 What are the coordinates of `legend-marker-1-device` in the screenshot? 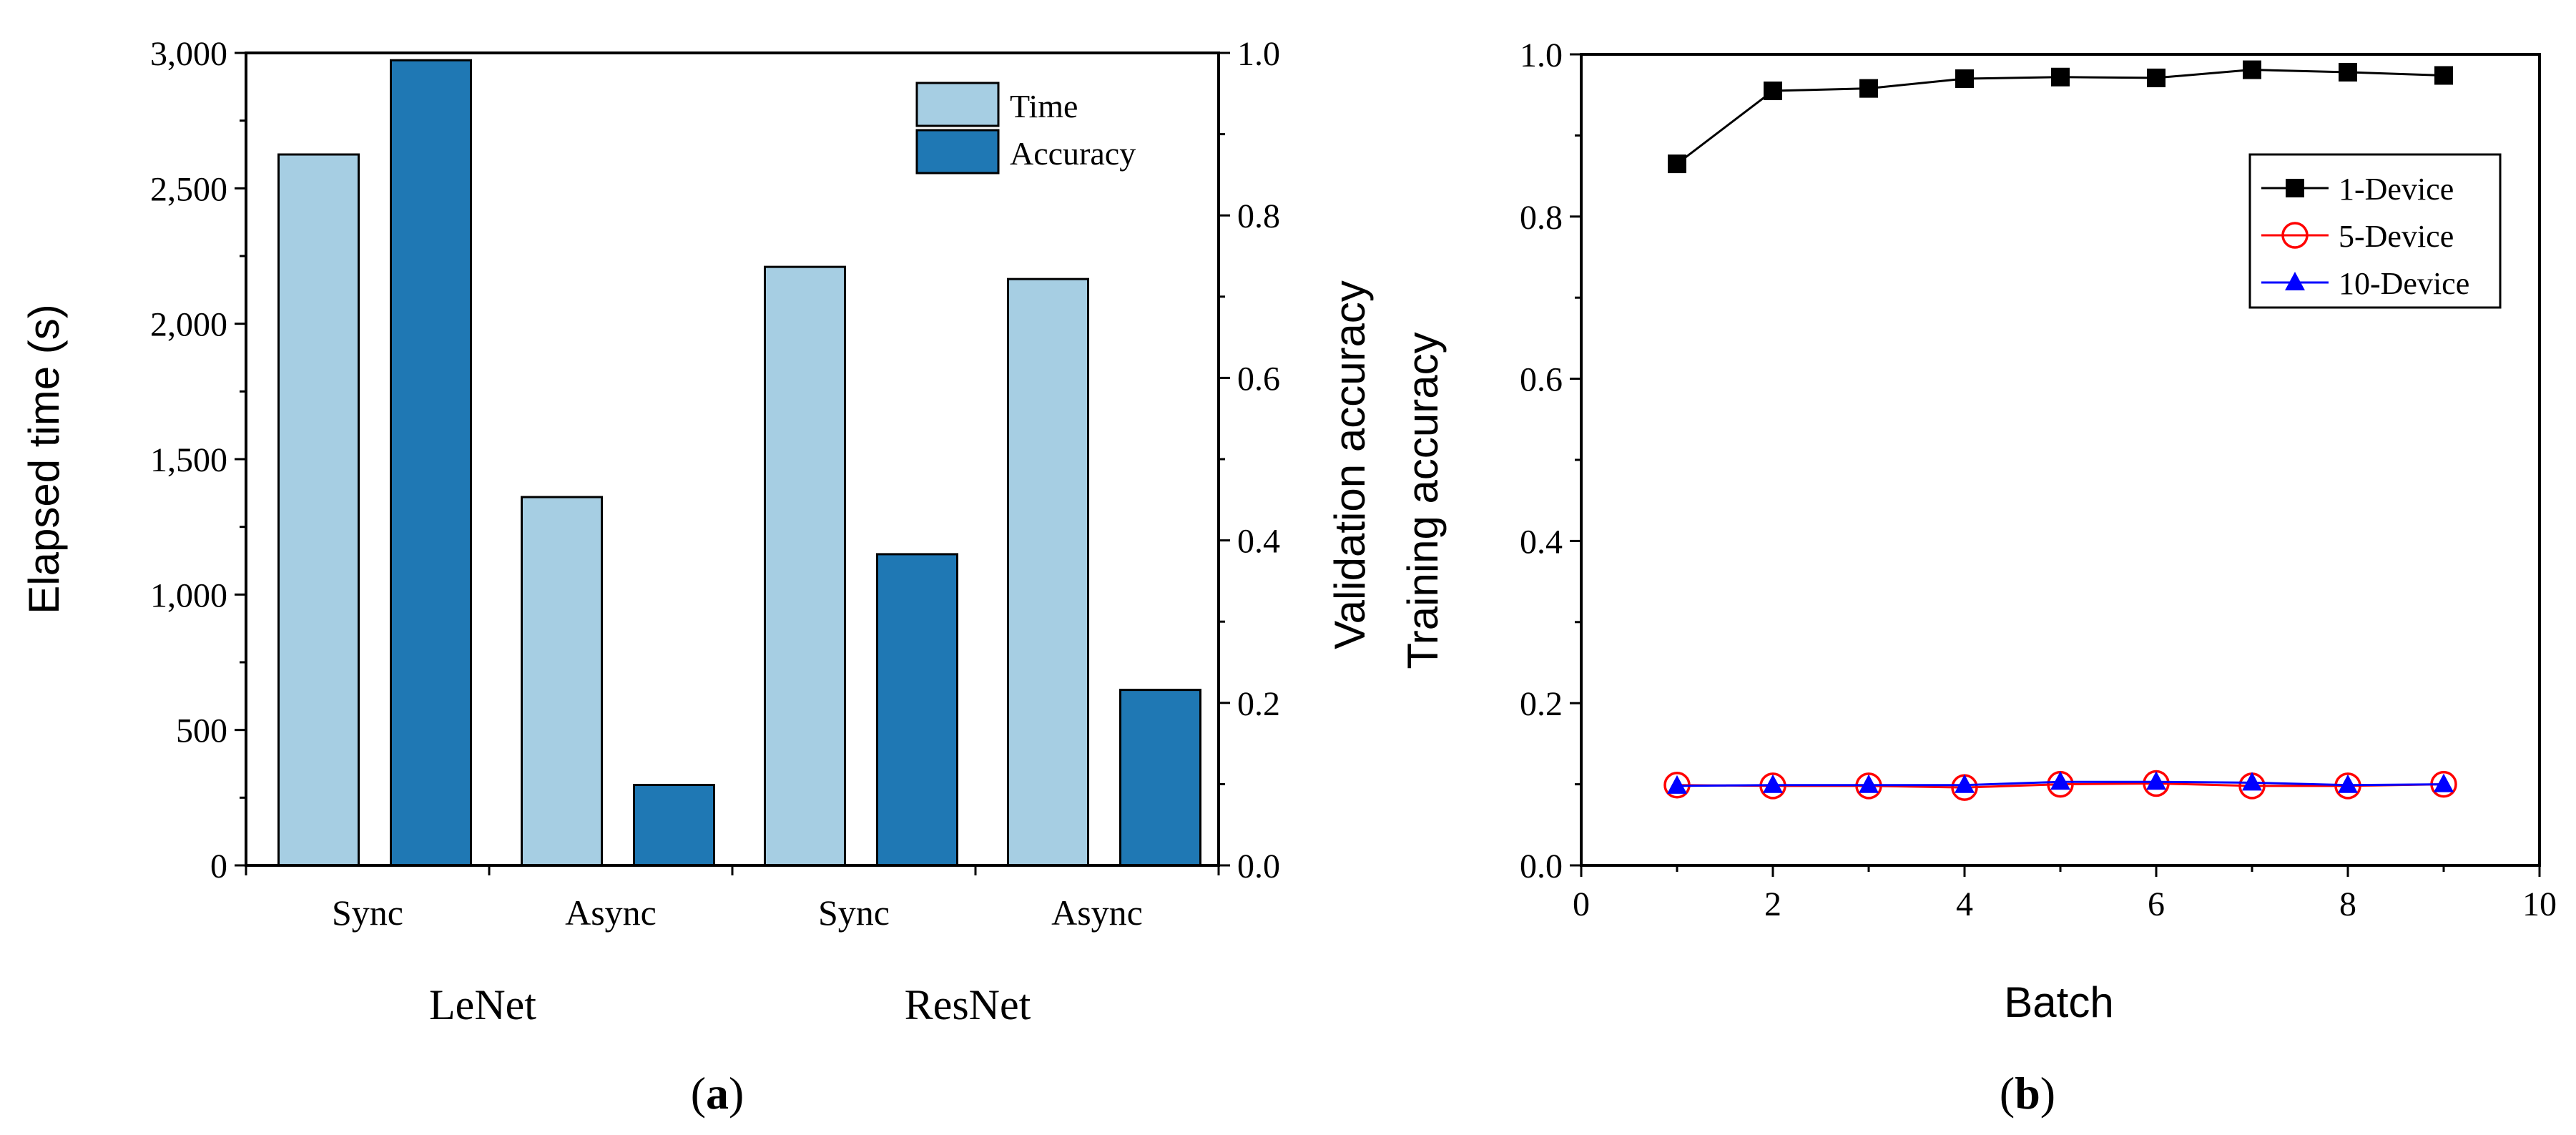 It's located at (2295, 188).